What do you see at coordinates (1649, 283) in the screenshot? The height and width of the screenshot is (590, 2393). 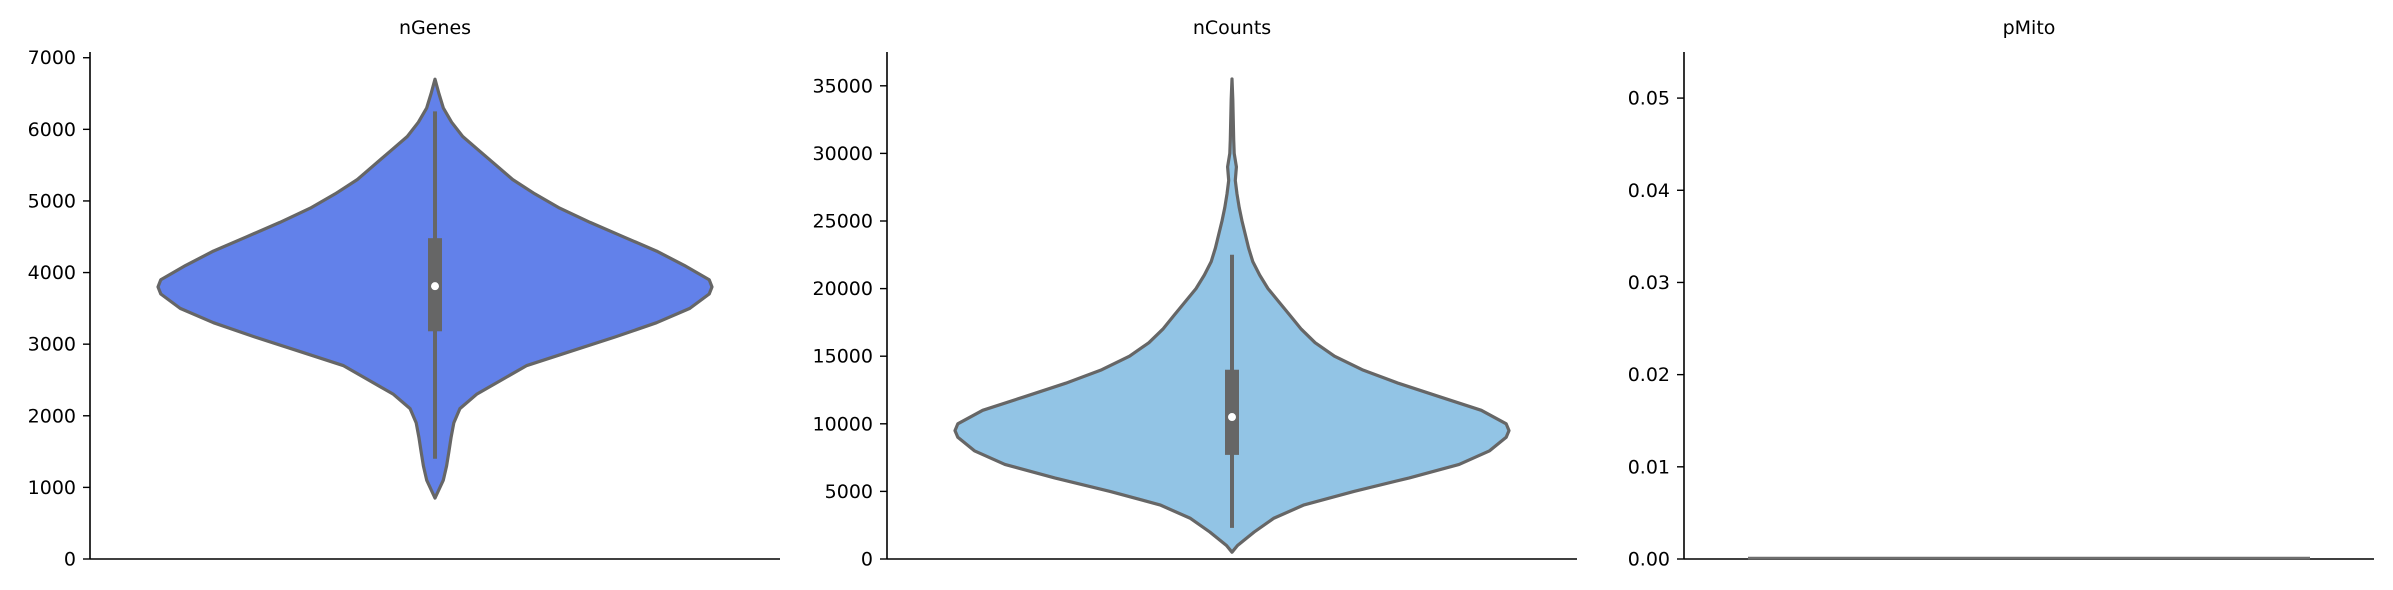 I see `y-tick-label: 0.03` at bounding box center [1649, 283].